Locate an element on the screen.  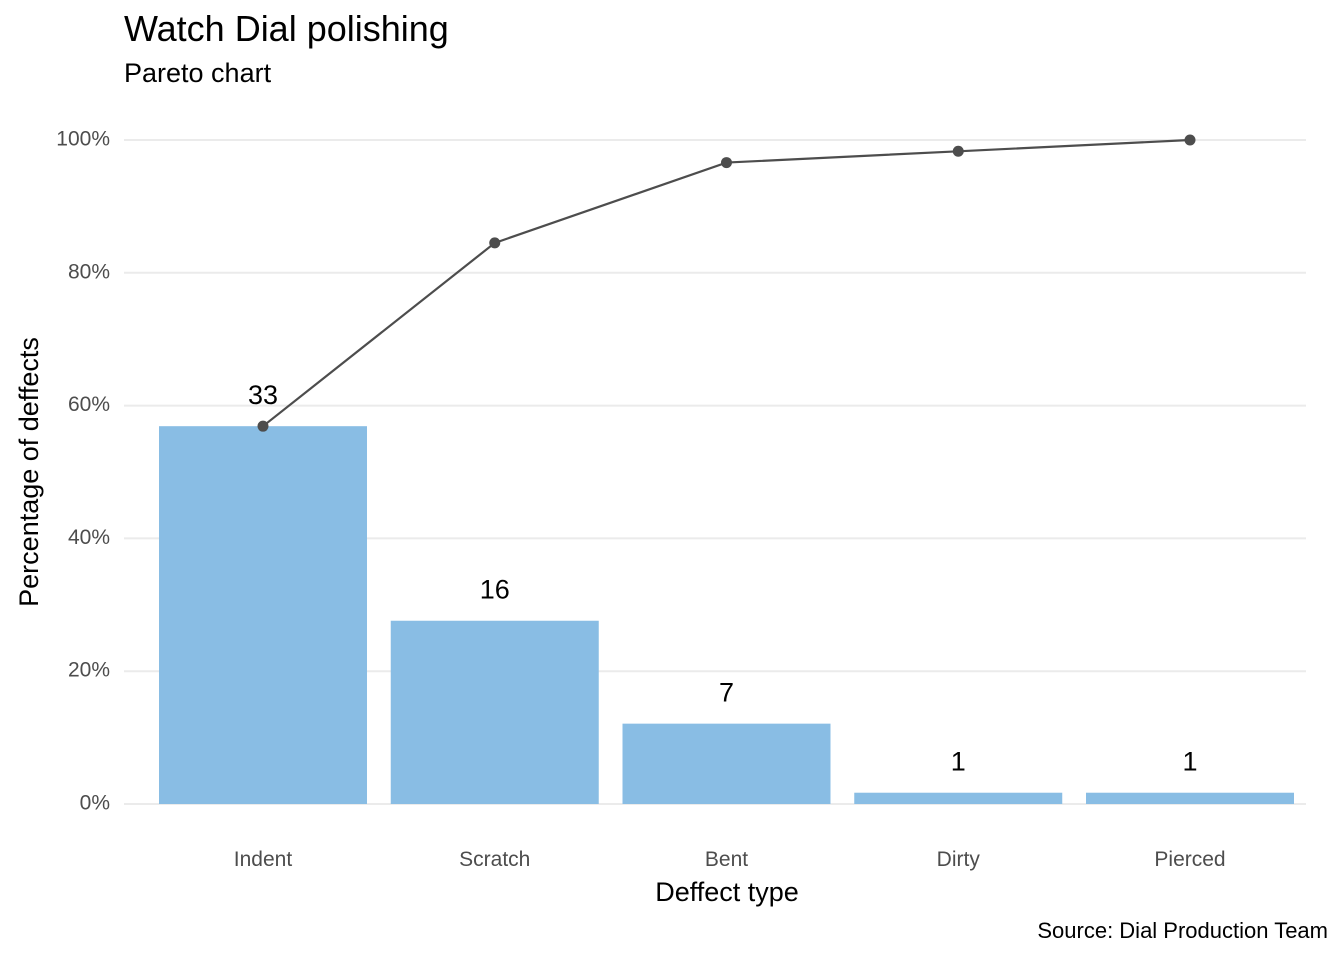
x-tick-label: Pierced is located at coordinates (1189, 859).